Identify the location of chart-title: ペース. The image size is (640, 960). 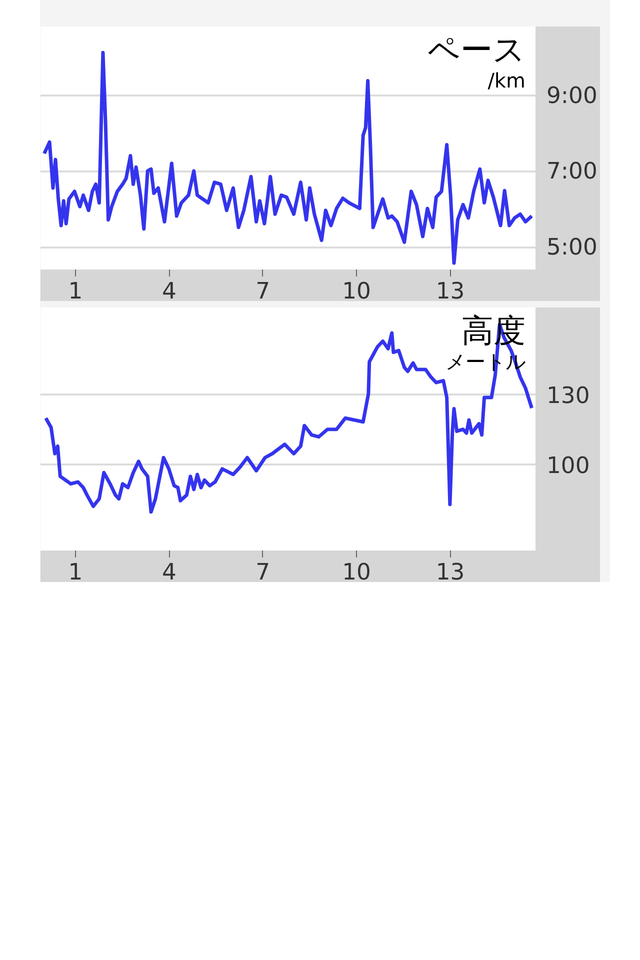
(477, 49).